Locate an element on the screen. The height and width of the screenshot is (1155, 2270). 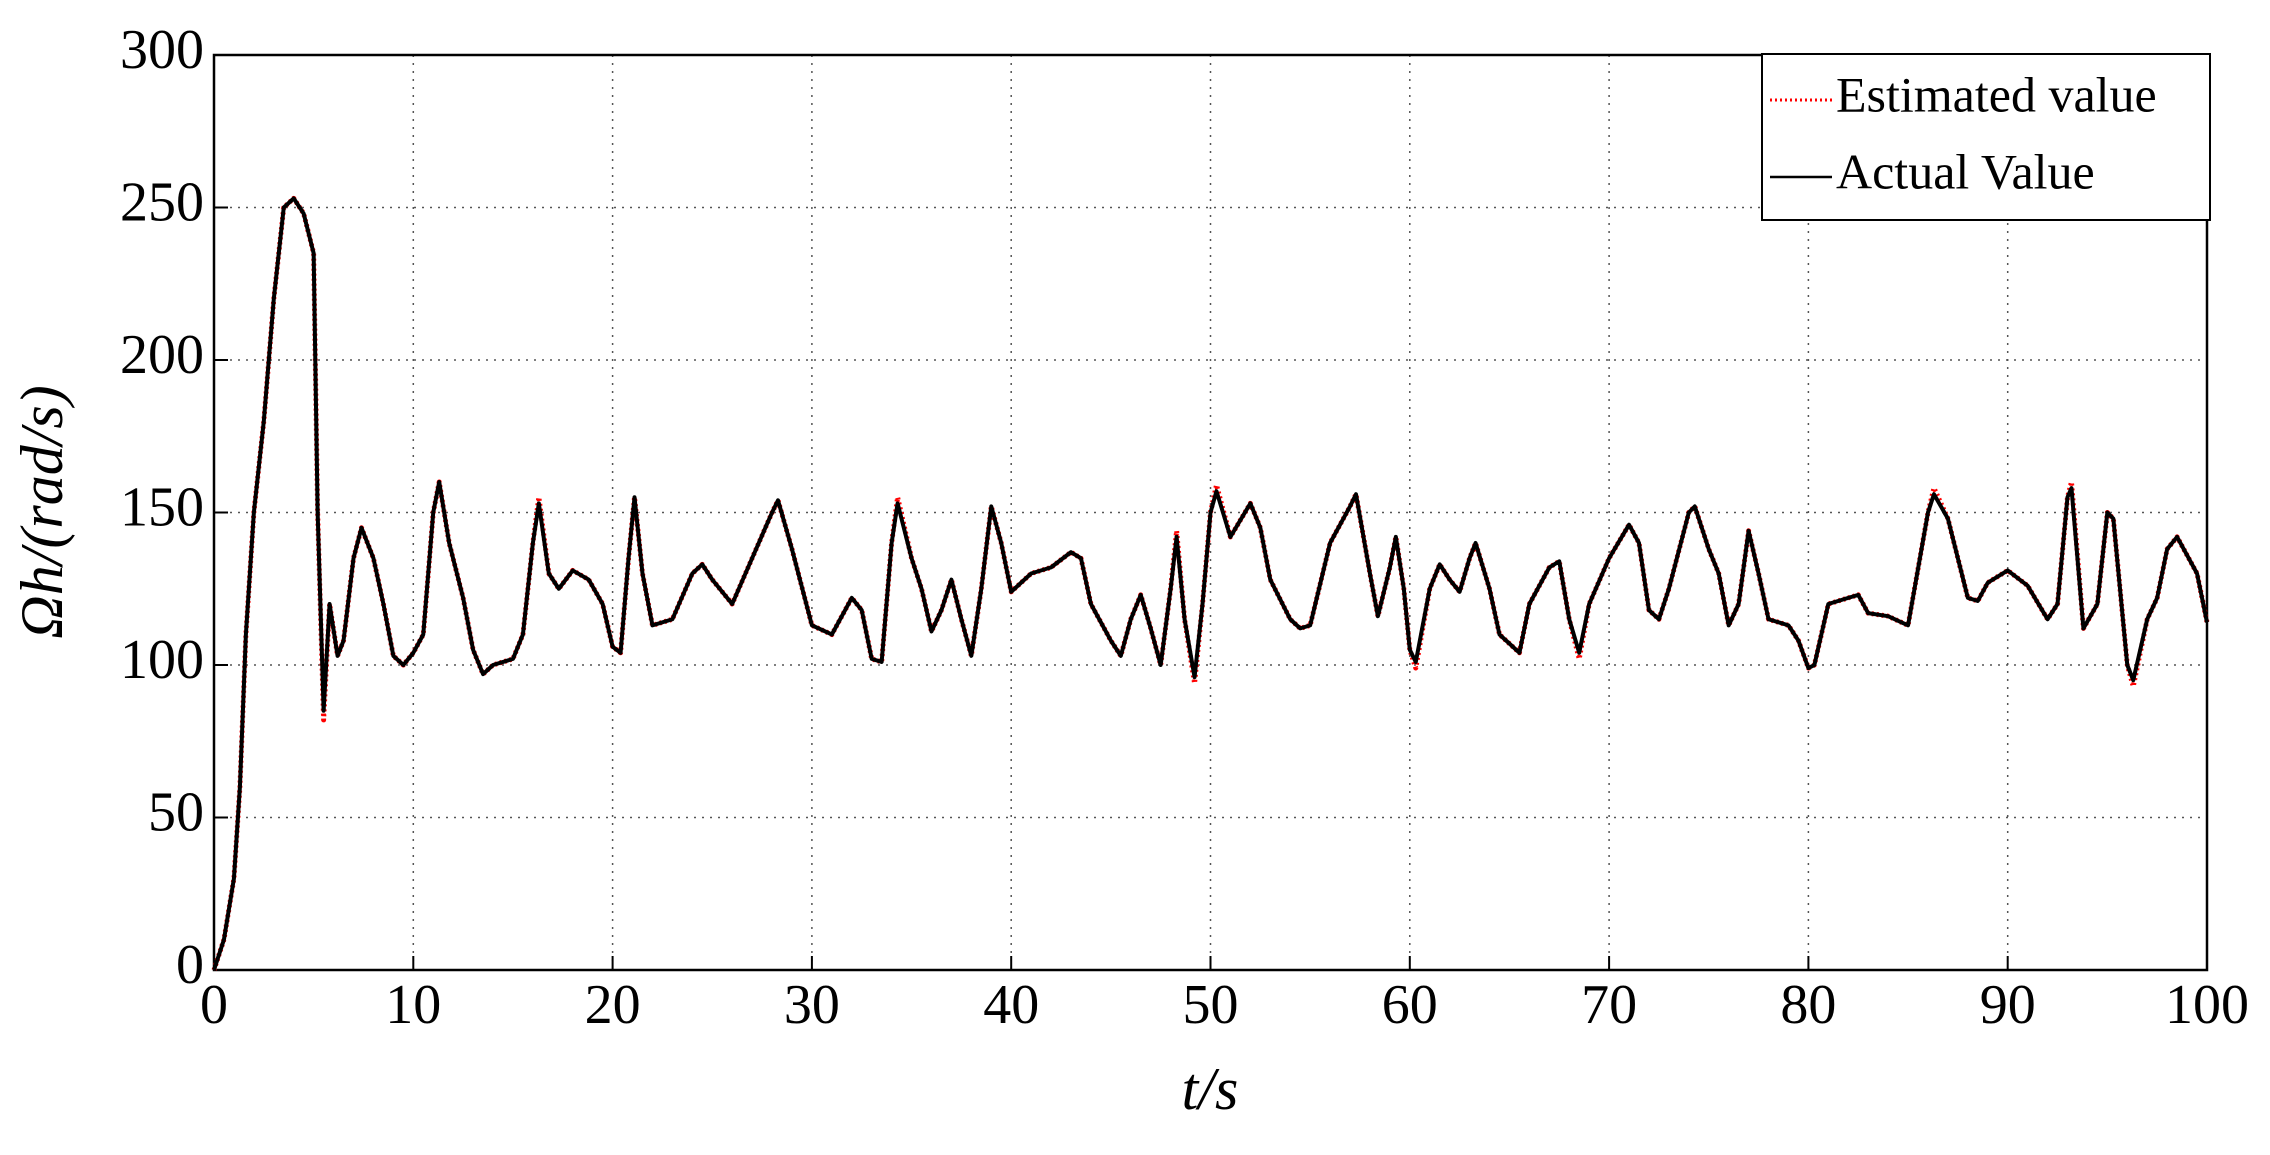
x-tick-label: 70 is located at coordinates (1609, 1005).